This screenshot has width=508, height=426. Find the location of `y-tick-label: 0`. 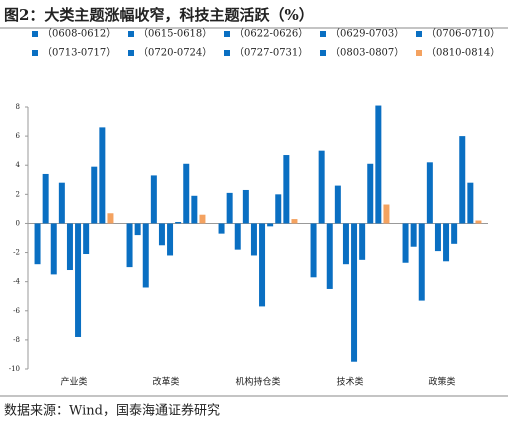

y-tick-label: 0 is located at coordinates (18, 223).